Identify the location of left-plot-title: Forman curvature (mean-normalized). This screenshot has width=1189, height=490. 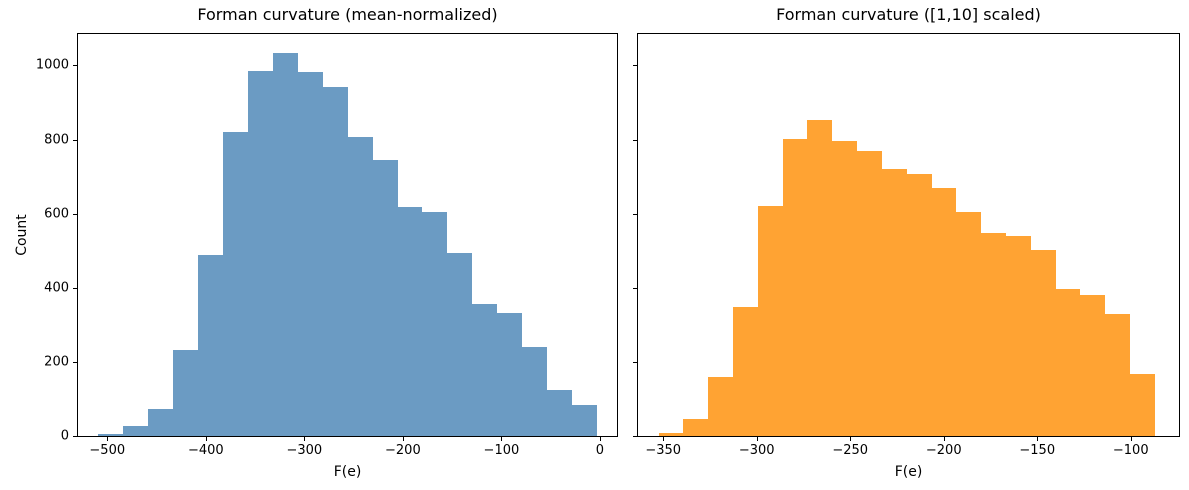
(347, 14).